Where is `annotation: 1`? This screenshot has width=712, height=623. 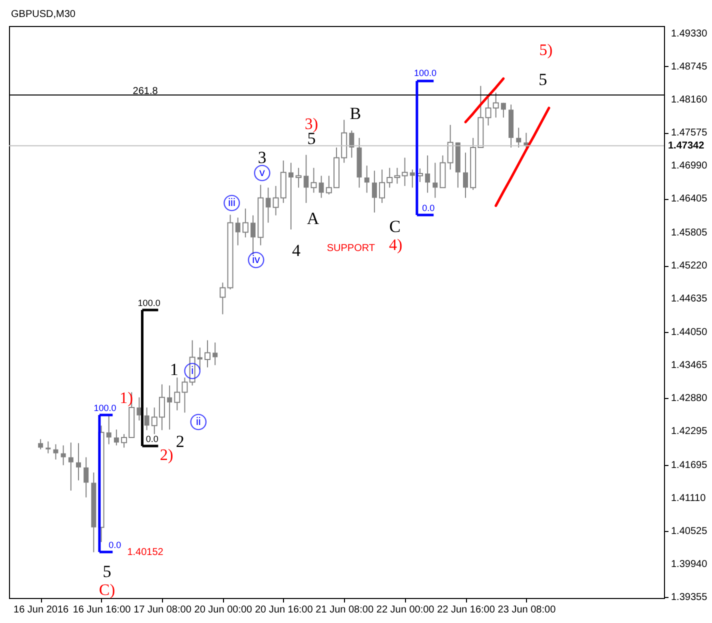
annotation: 1 is located at coordinates (174, 369).